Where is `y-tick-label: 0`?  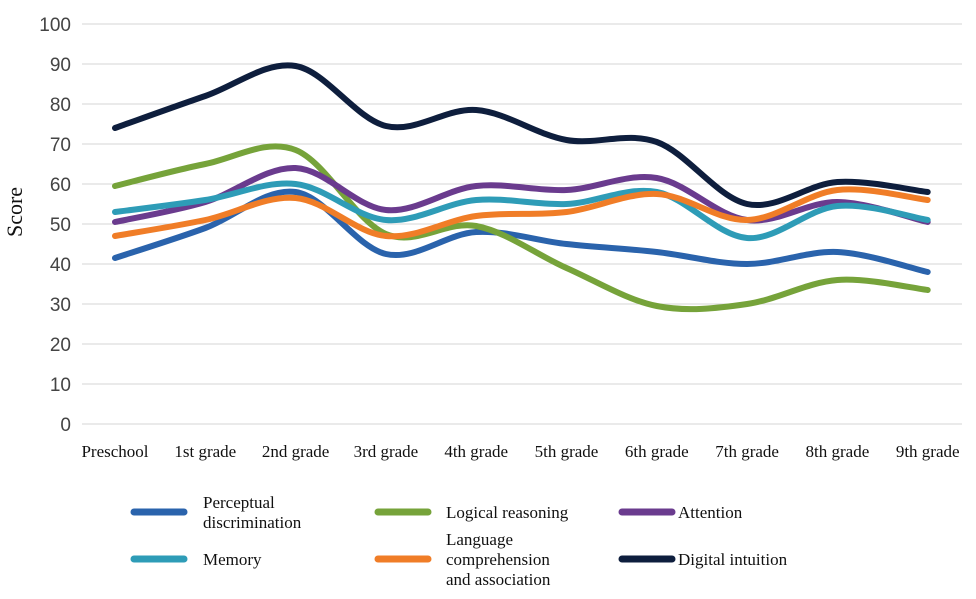 y-tick-label: 0 is located at coordinates (65, 425).